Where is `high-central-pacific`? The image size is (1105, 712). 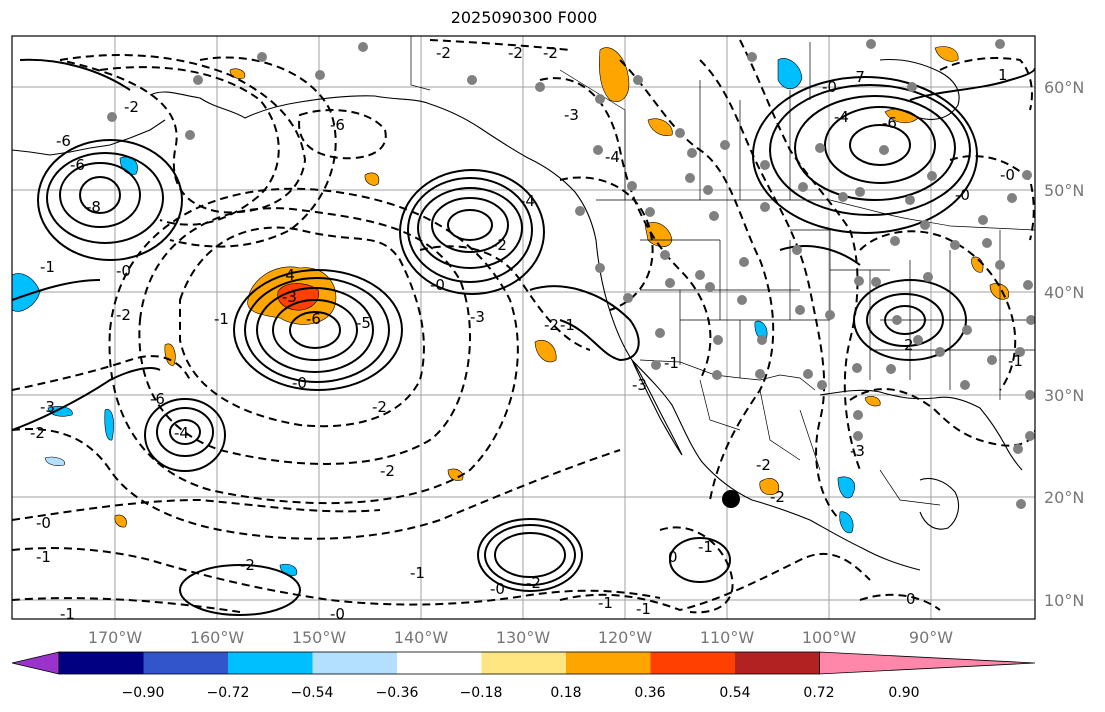 high-central-pacific is located at coordinates (318, 330).